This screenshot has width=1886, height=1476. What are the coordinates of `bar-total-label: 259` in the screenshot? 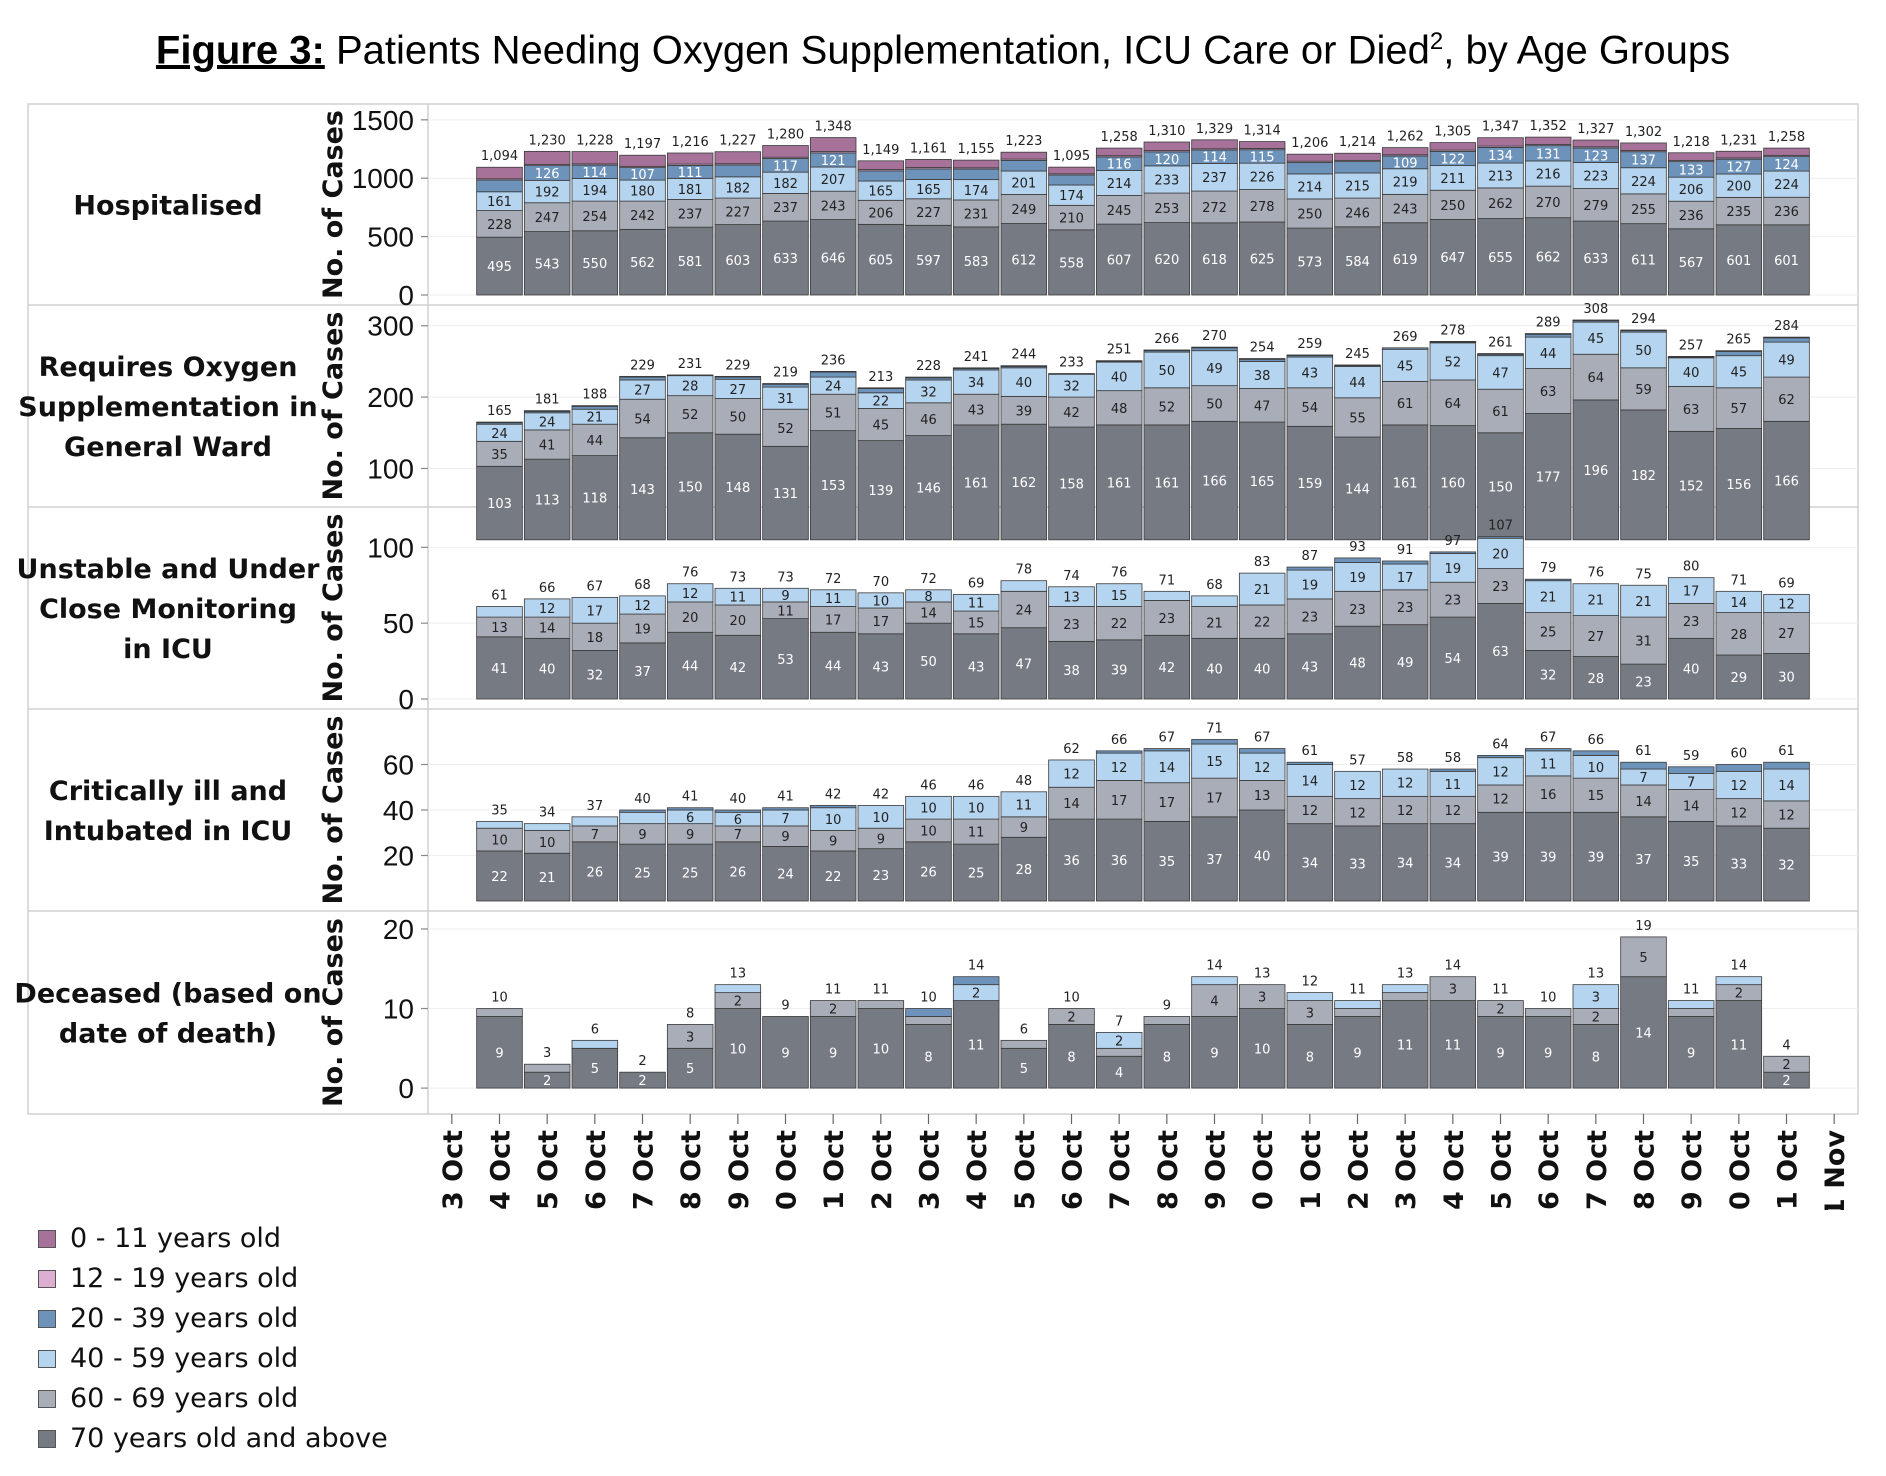 It's located at (1309, 344).